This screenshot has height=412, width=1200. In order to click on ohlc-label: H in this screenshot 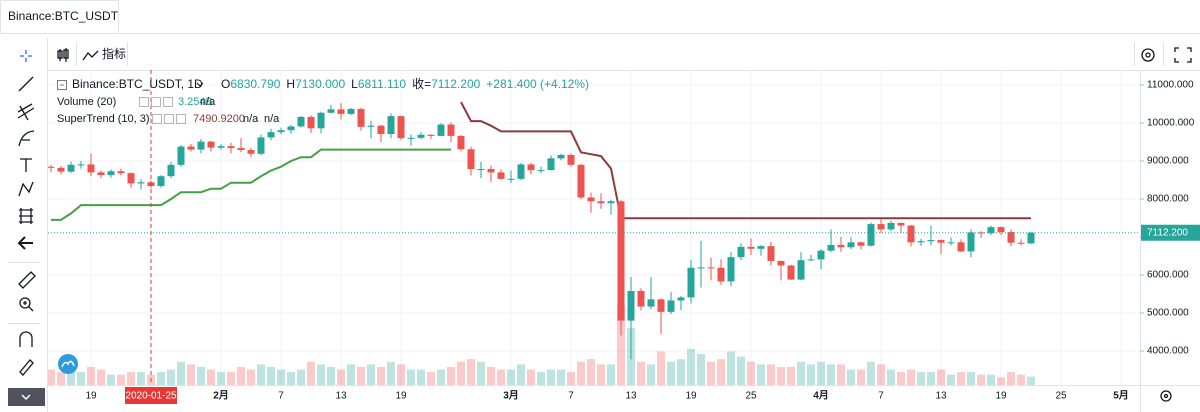, I will do `click(290, 84)`.